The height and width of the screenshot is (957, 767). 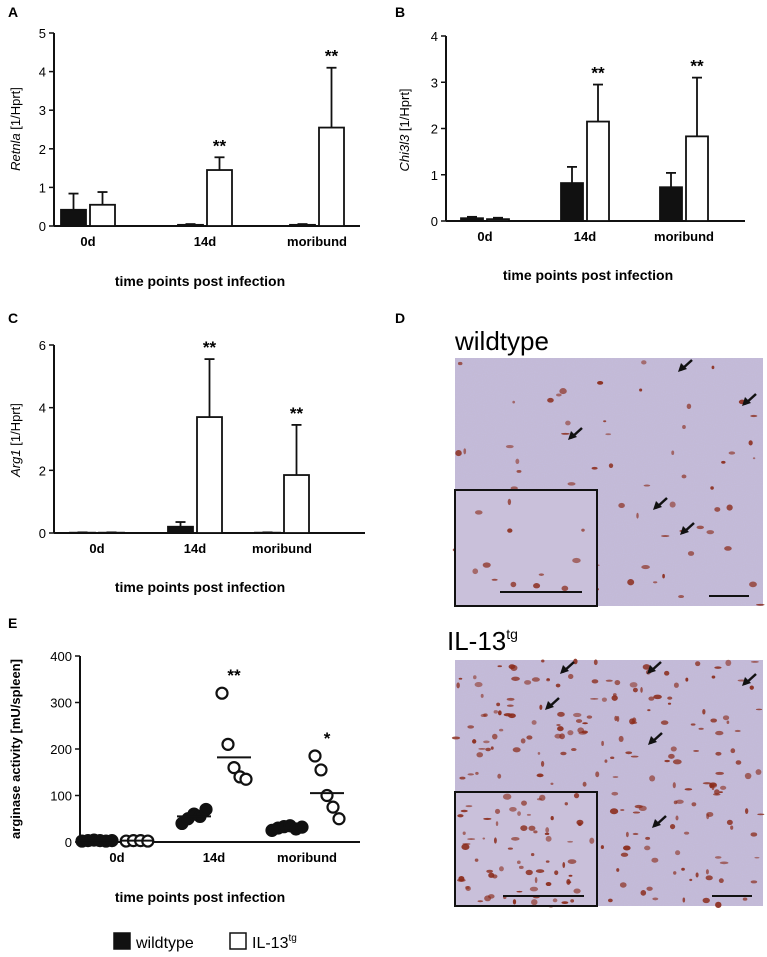 What do you see at coordinates (42, 345) in the screenshot?
I see `chart-c-y-tick-label: 6` at bounding box center [42, 345].